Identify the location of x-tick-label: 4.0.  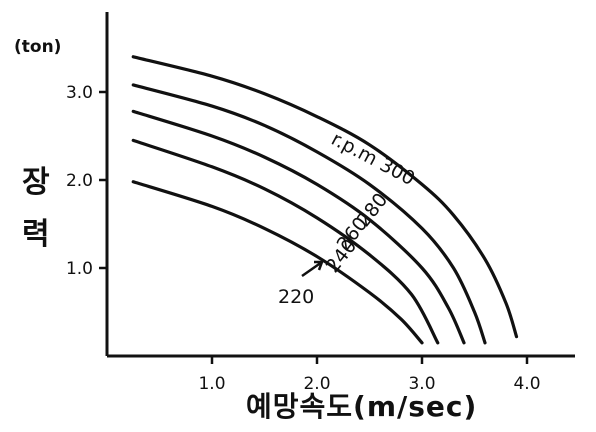
(526, 384).